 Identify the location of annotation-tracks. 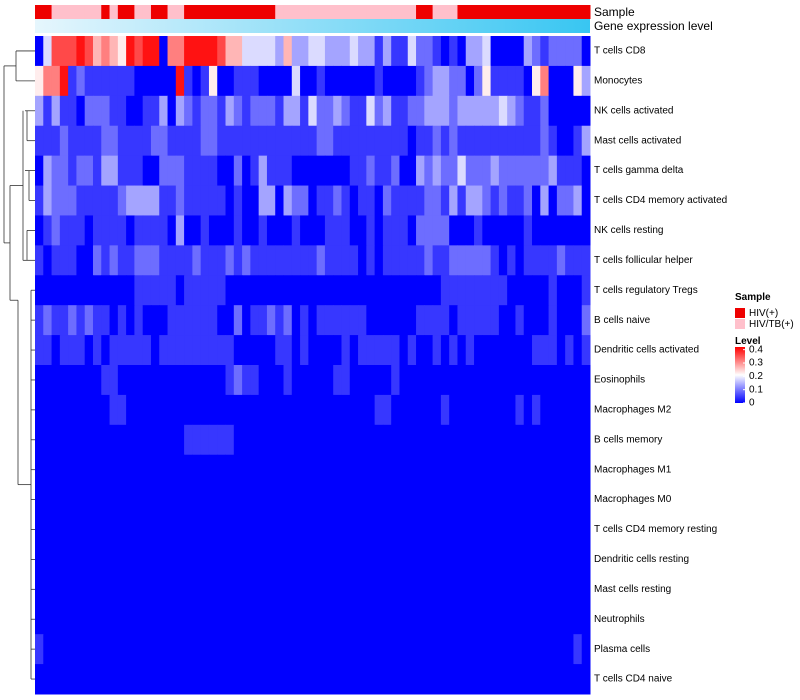
(313, 19).